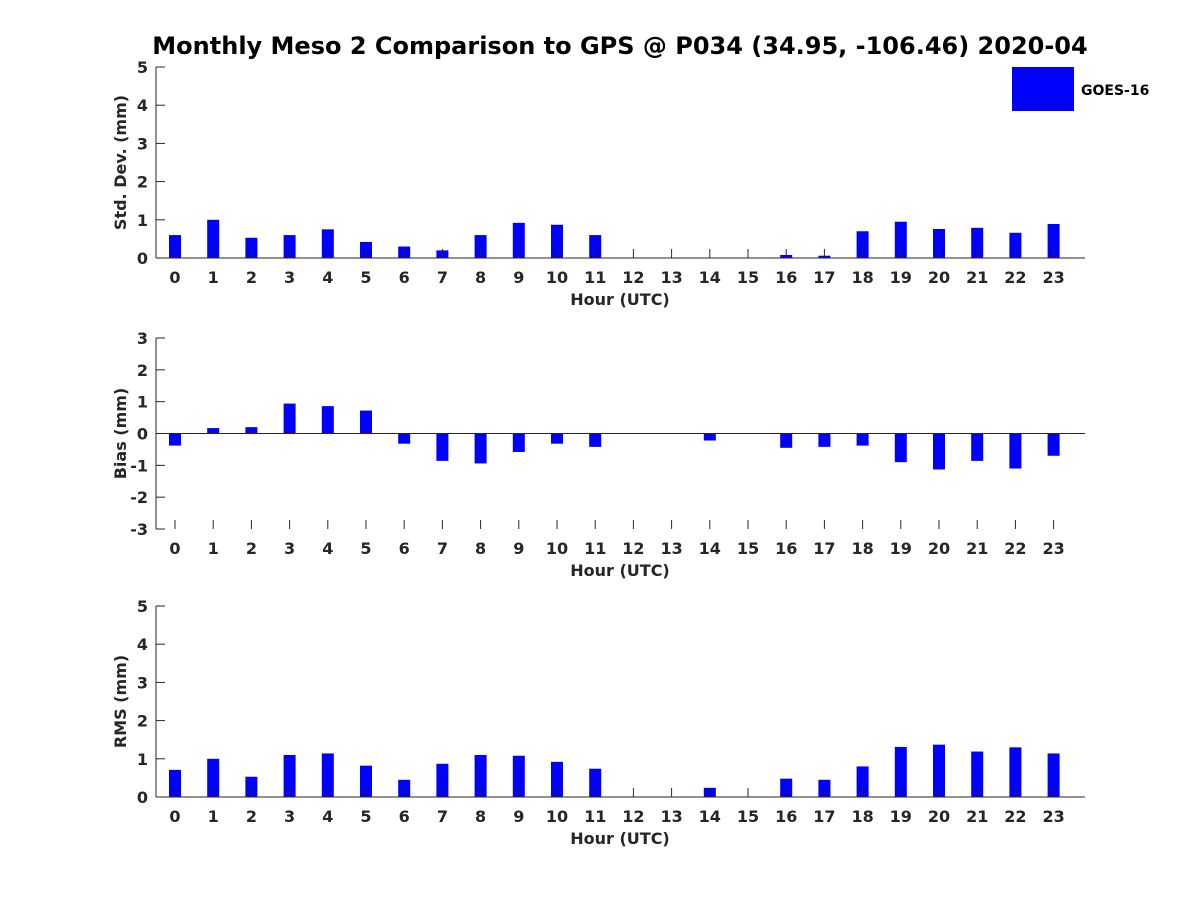 The image size is (1200, 900). What do you see at coordinates (139, 465) in the screenshot?
I see `y-tick-label: -1` at bounding box center [139, 465].